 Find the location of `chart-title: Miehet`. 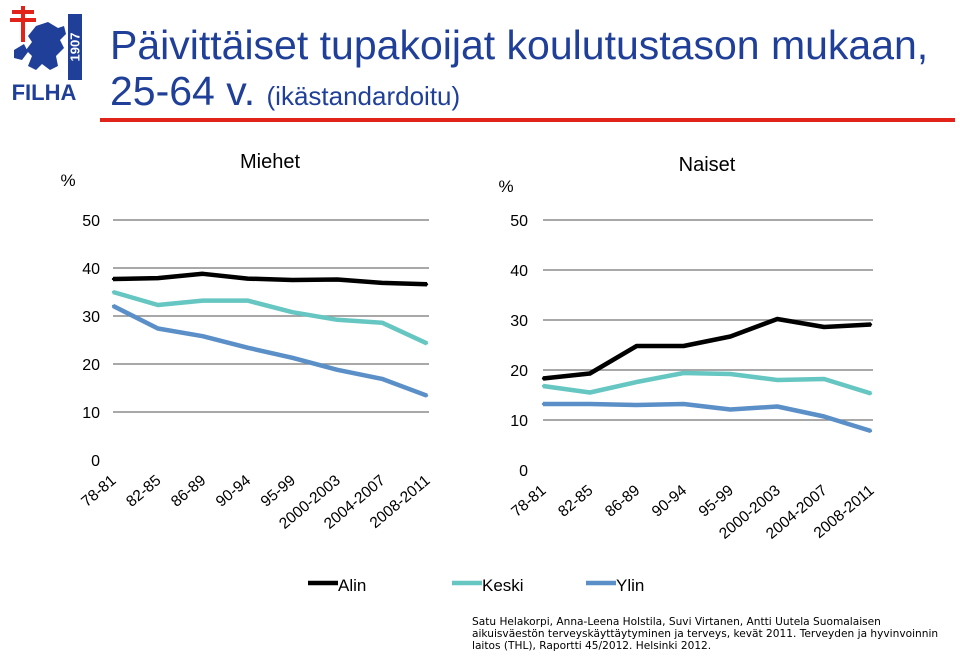

chart-title: Miehet is located at coordinates (270, 162).